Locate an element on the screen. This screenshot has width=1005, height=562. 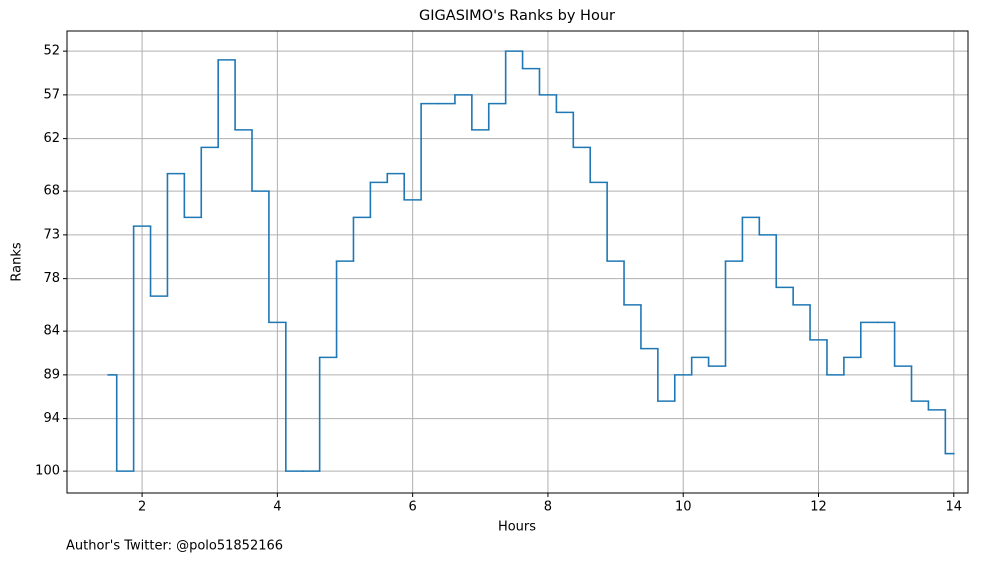
y-axis-label: Ranks is located at coordinates (17, 261).